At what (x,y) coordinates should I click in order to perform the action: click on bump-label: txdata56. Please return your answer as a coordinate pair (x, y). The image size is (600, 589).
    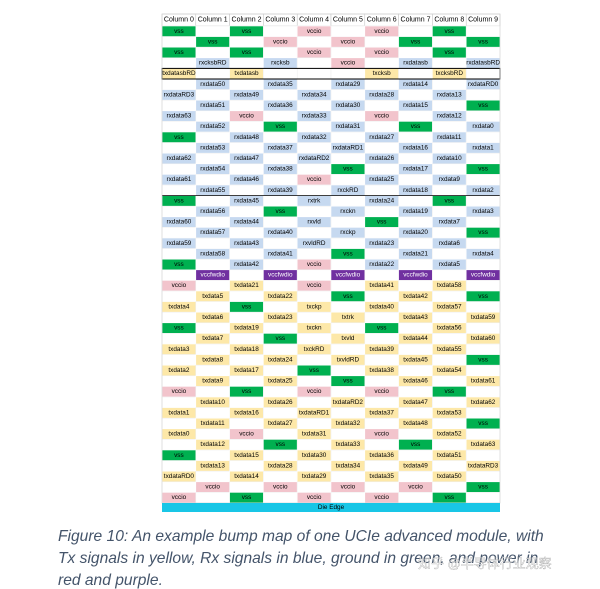
    Looking at the image, I should click on (449, 328).